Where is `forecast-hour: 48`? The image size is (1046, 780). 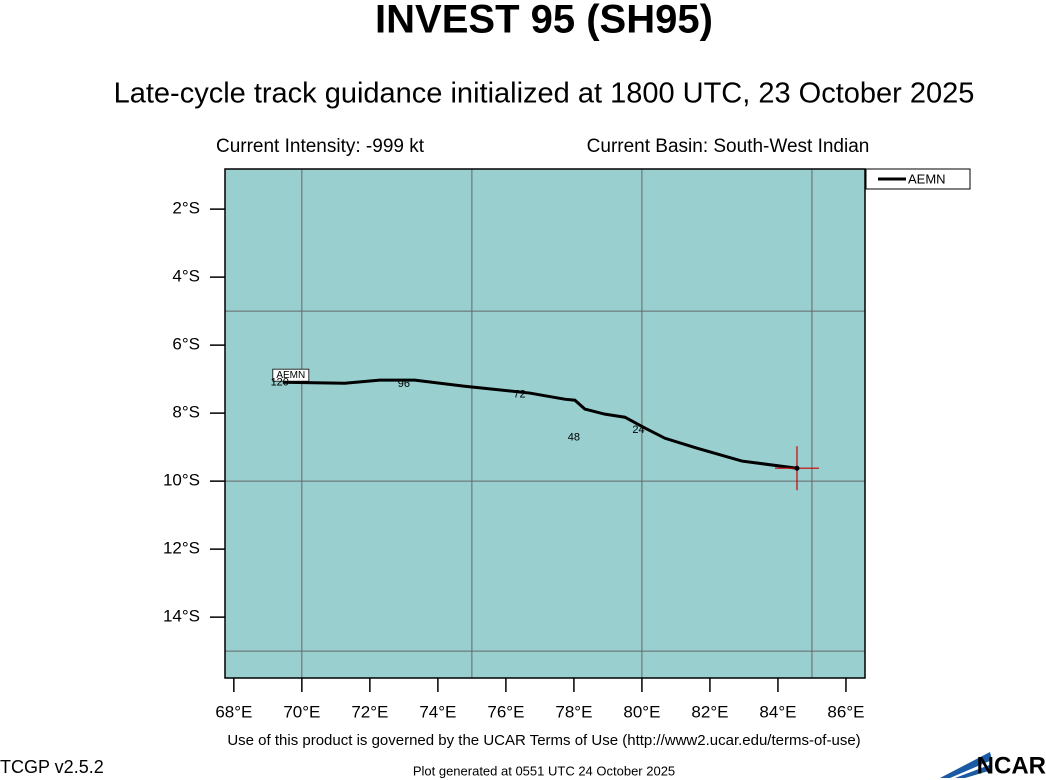
forecast-hour: 48 is located at coordinates (574, 438).